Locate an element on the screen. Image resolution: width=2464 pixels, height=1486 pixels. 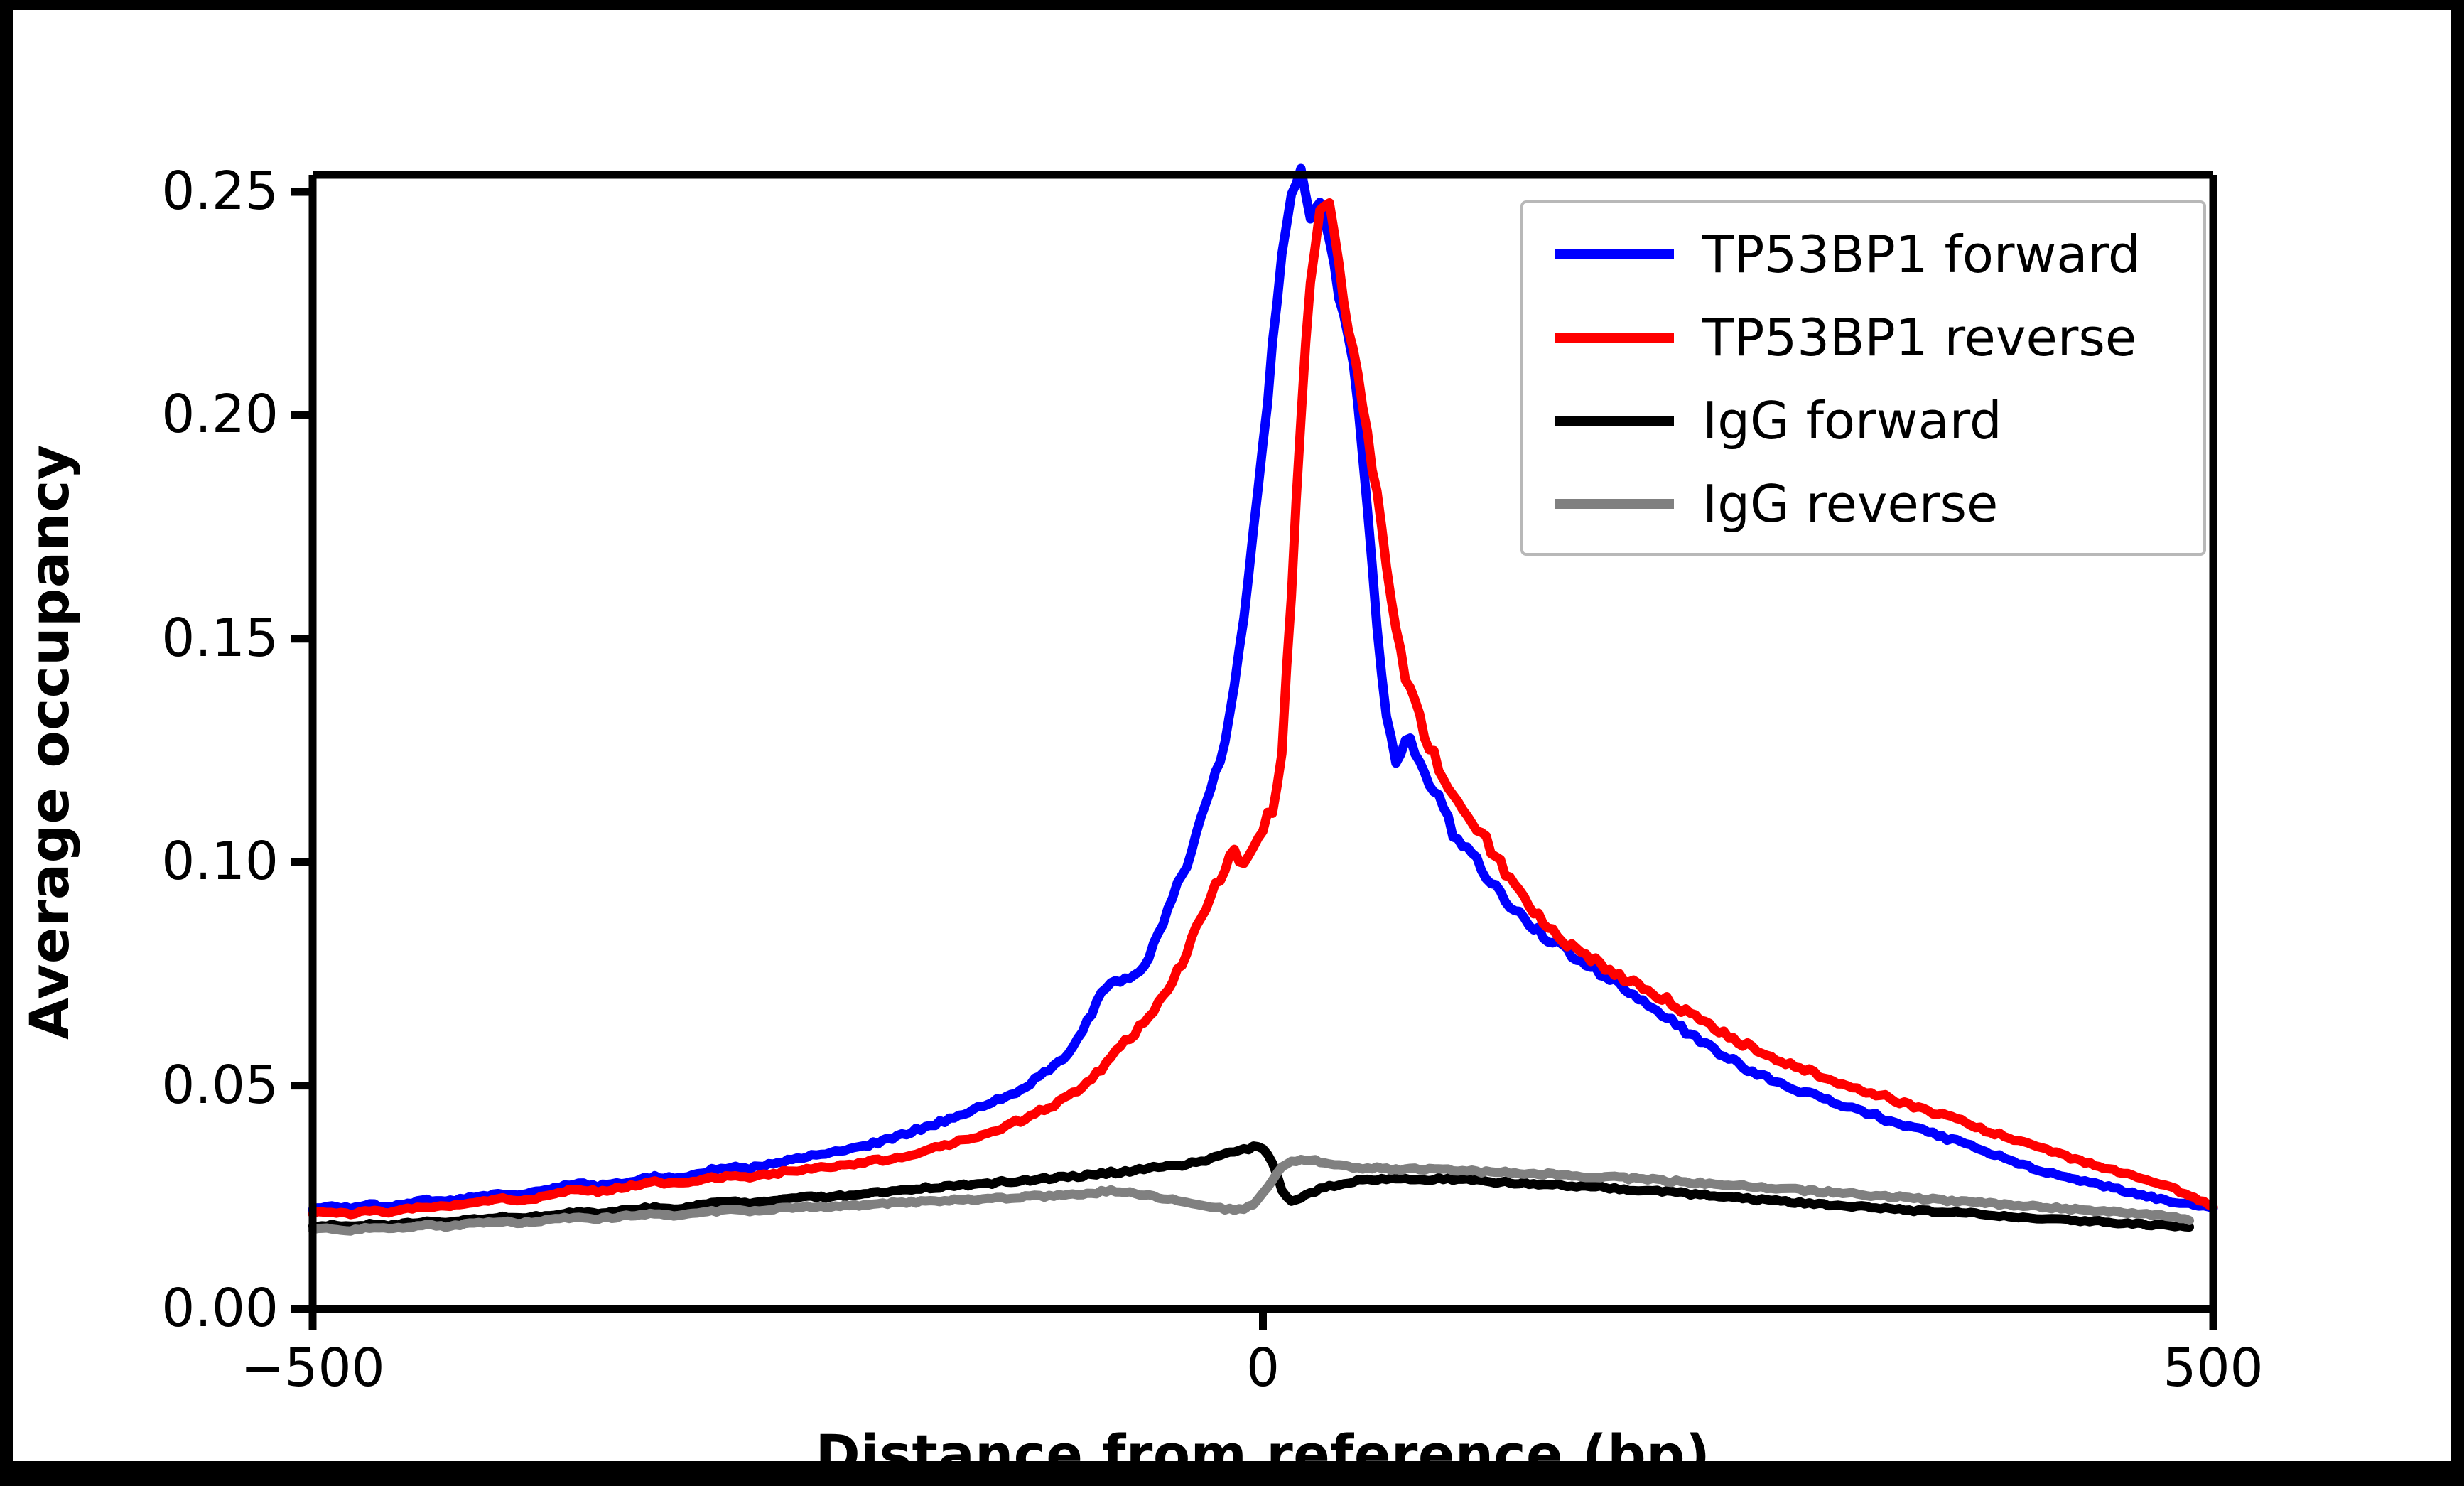
y-tick-label: 0.00 is located at coordinates (220, 1308).